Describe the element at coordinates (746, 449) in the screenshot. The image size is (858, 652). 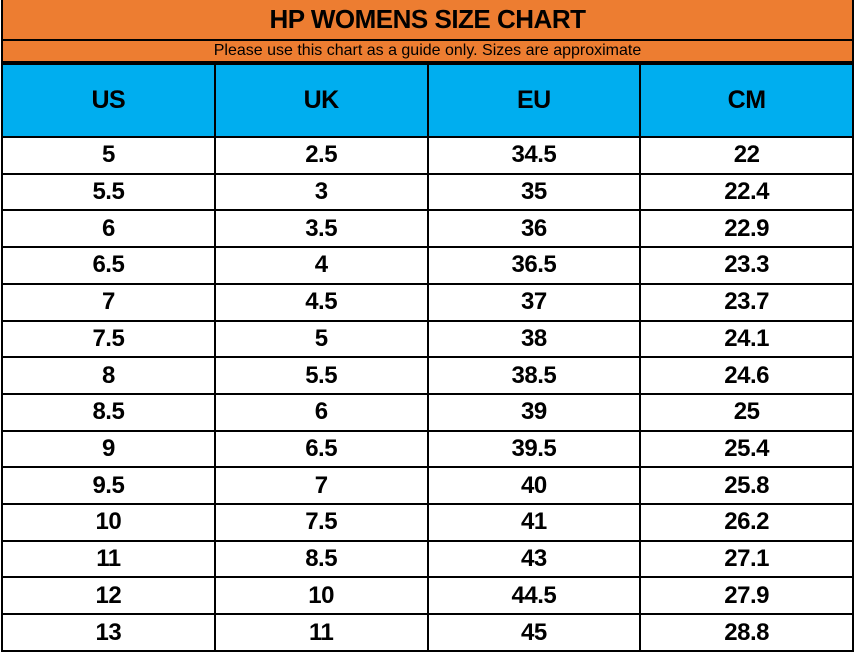
I see `size-cell: 25.4` at that location.